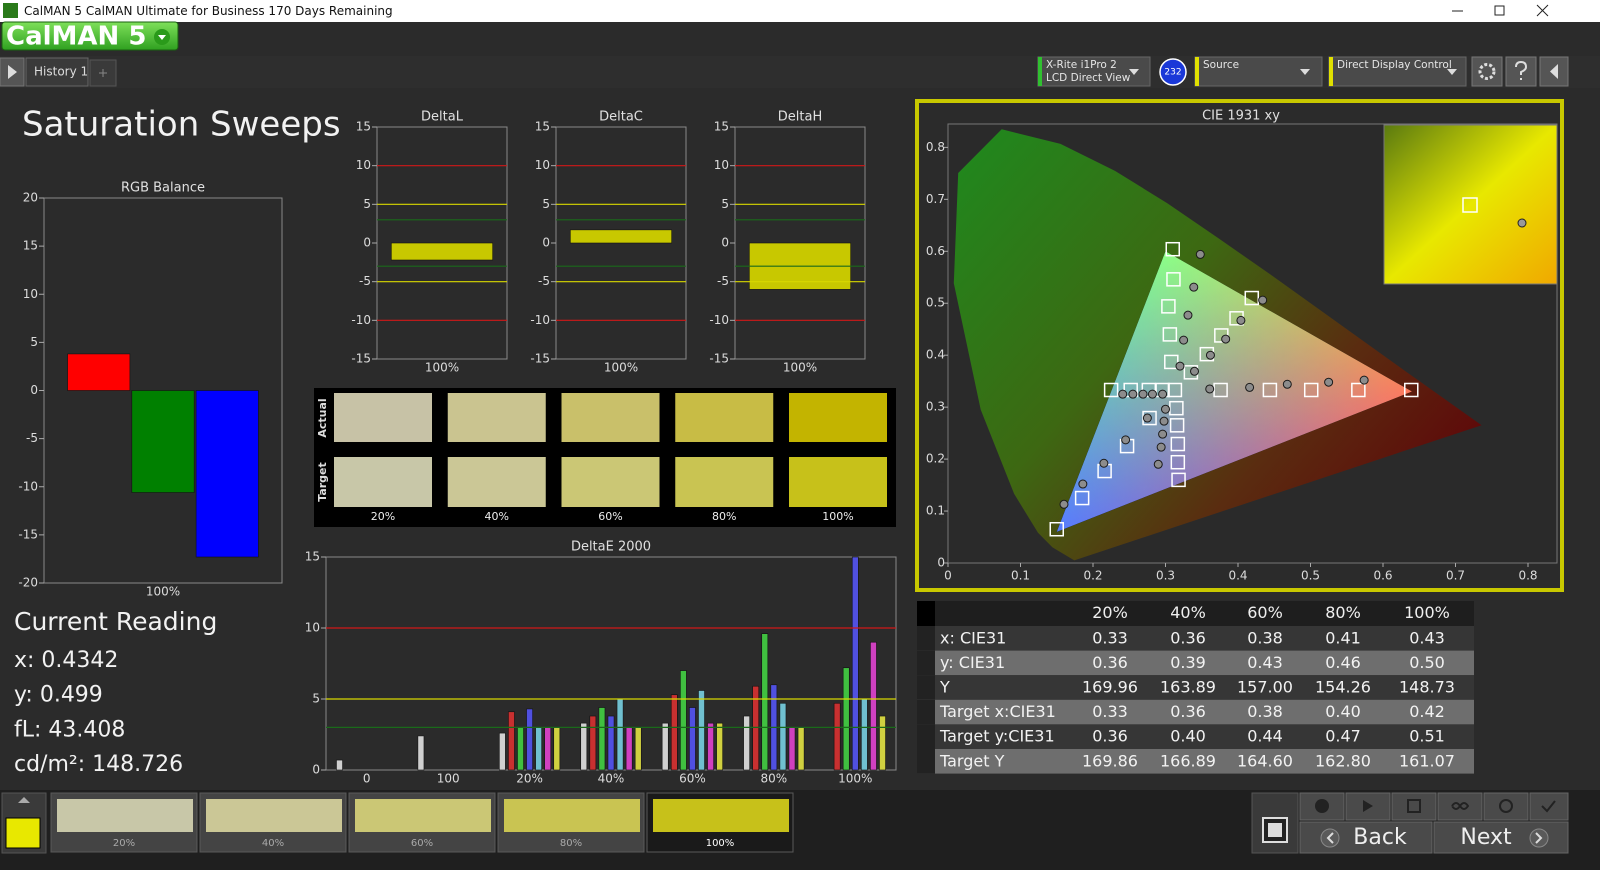 This screenshot has height=870, width=1600. I want to click on table-cell: 0.33, so click(1110, 637).